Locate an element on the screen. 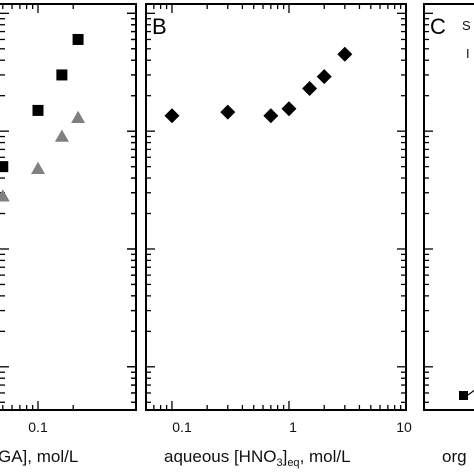 The width and height of the screenshot is (474, 474). panel-a-x-axis-label: GA], mol/L is located at coordinates (39, 456).